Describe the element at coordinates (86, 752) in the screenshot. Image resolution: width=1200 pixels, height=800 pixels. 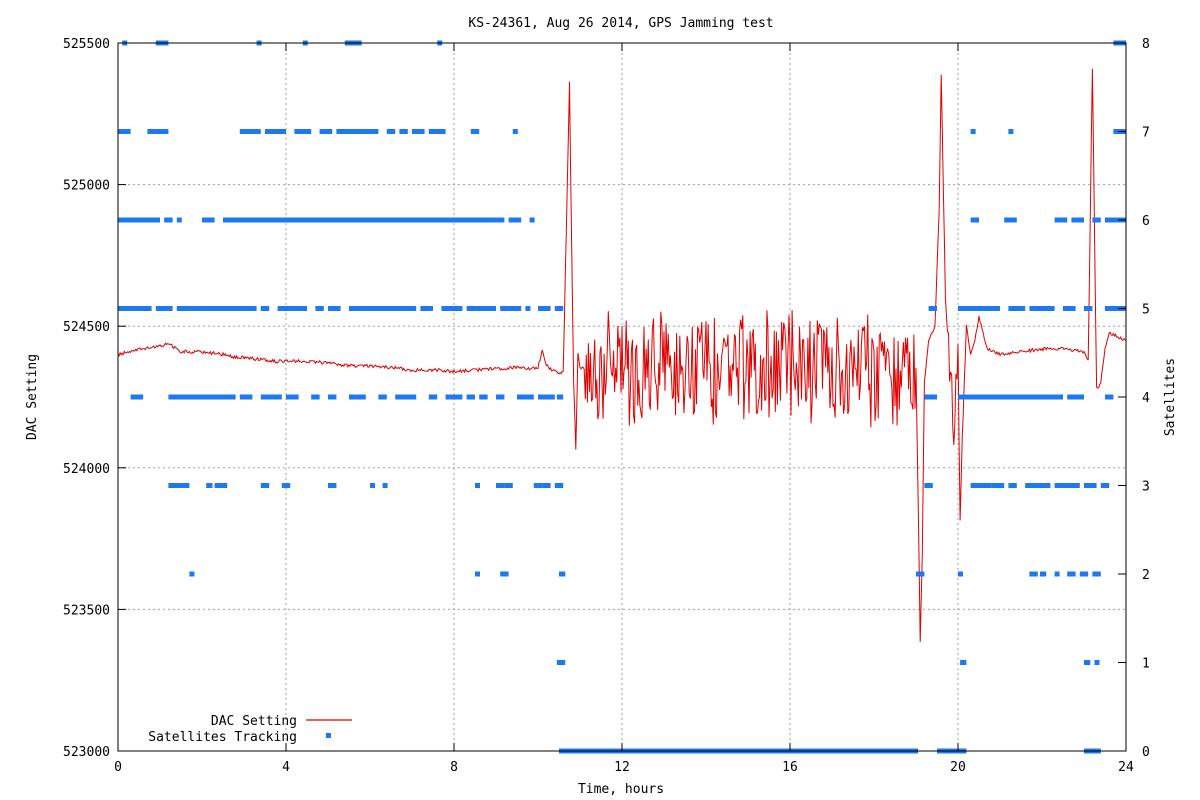
I see `y-tick-label: 523000` at that location.